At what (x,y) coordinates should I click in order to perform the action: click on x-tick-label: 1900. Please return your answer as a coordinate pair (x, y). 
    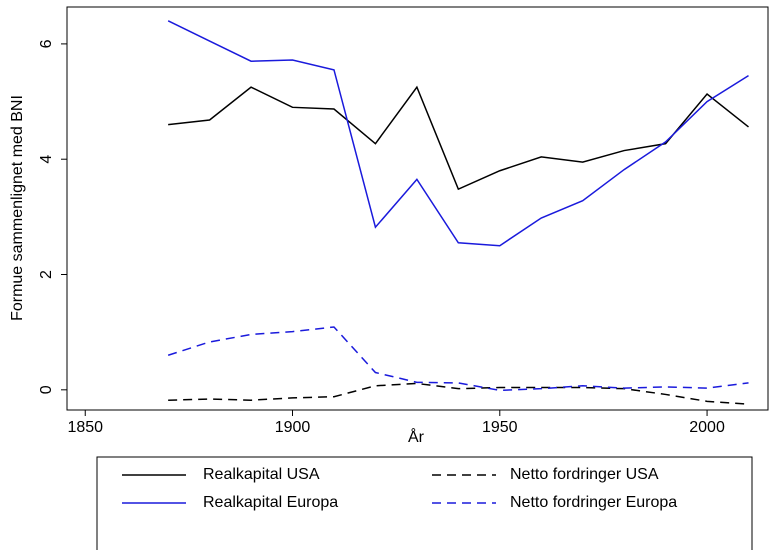
    Looking at the image, I should click on (293, 427).